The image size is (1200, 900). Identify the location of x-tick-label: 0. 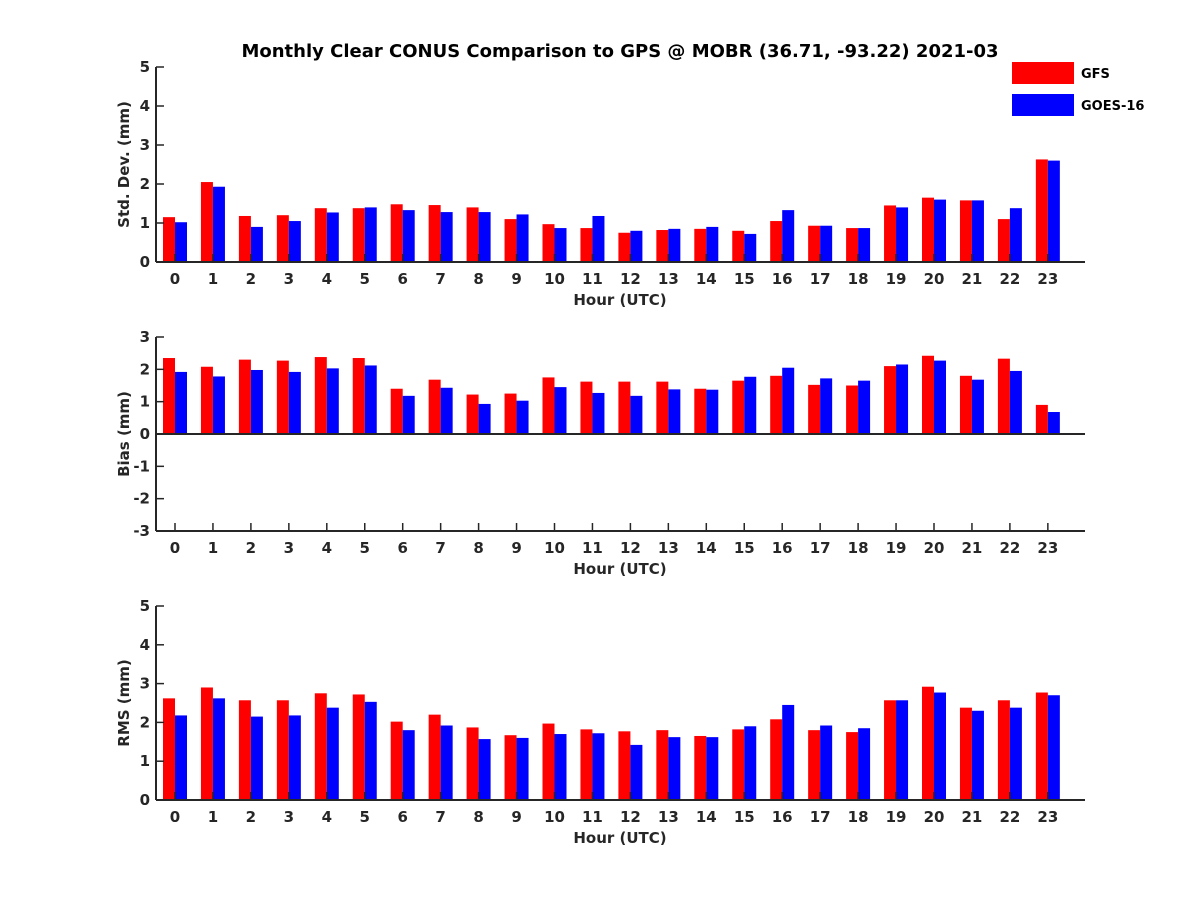
(175, 279).